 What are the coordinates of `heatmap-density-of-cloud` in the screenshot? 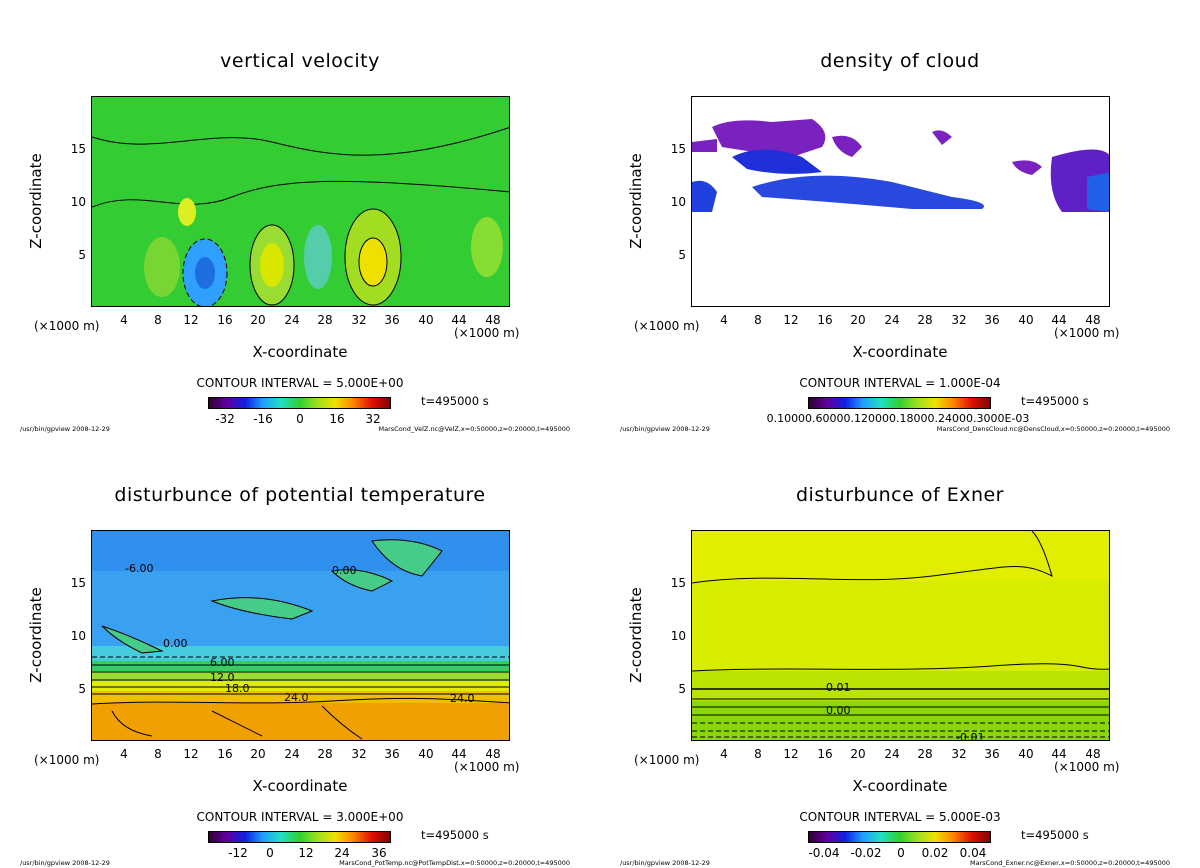 It's located at (900, 201).